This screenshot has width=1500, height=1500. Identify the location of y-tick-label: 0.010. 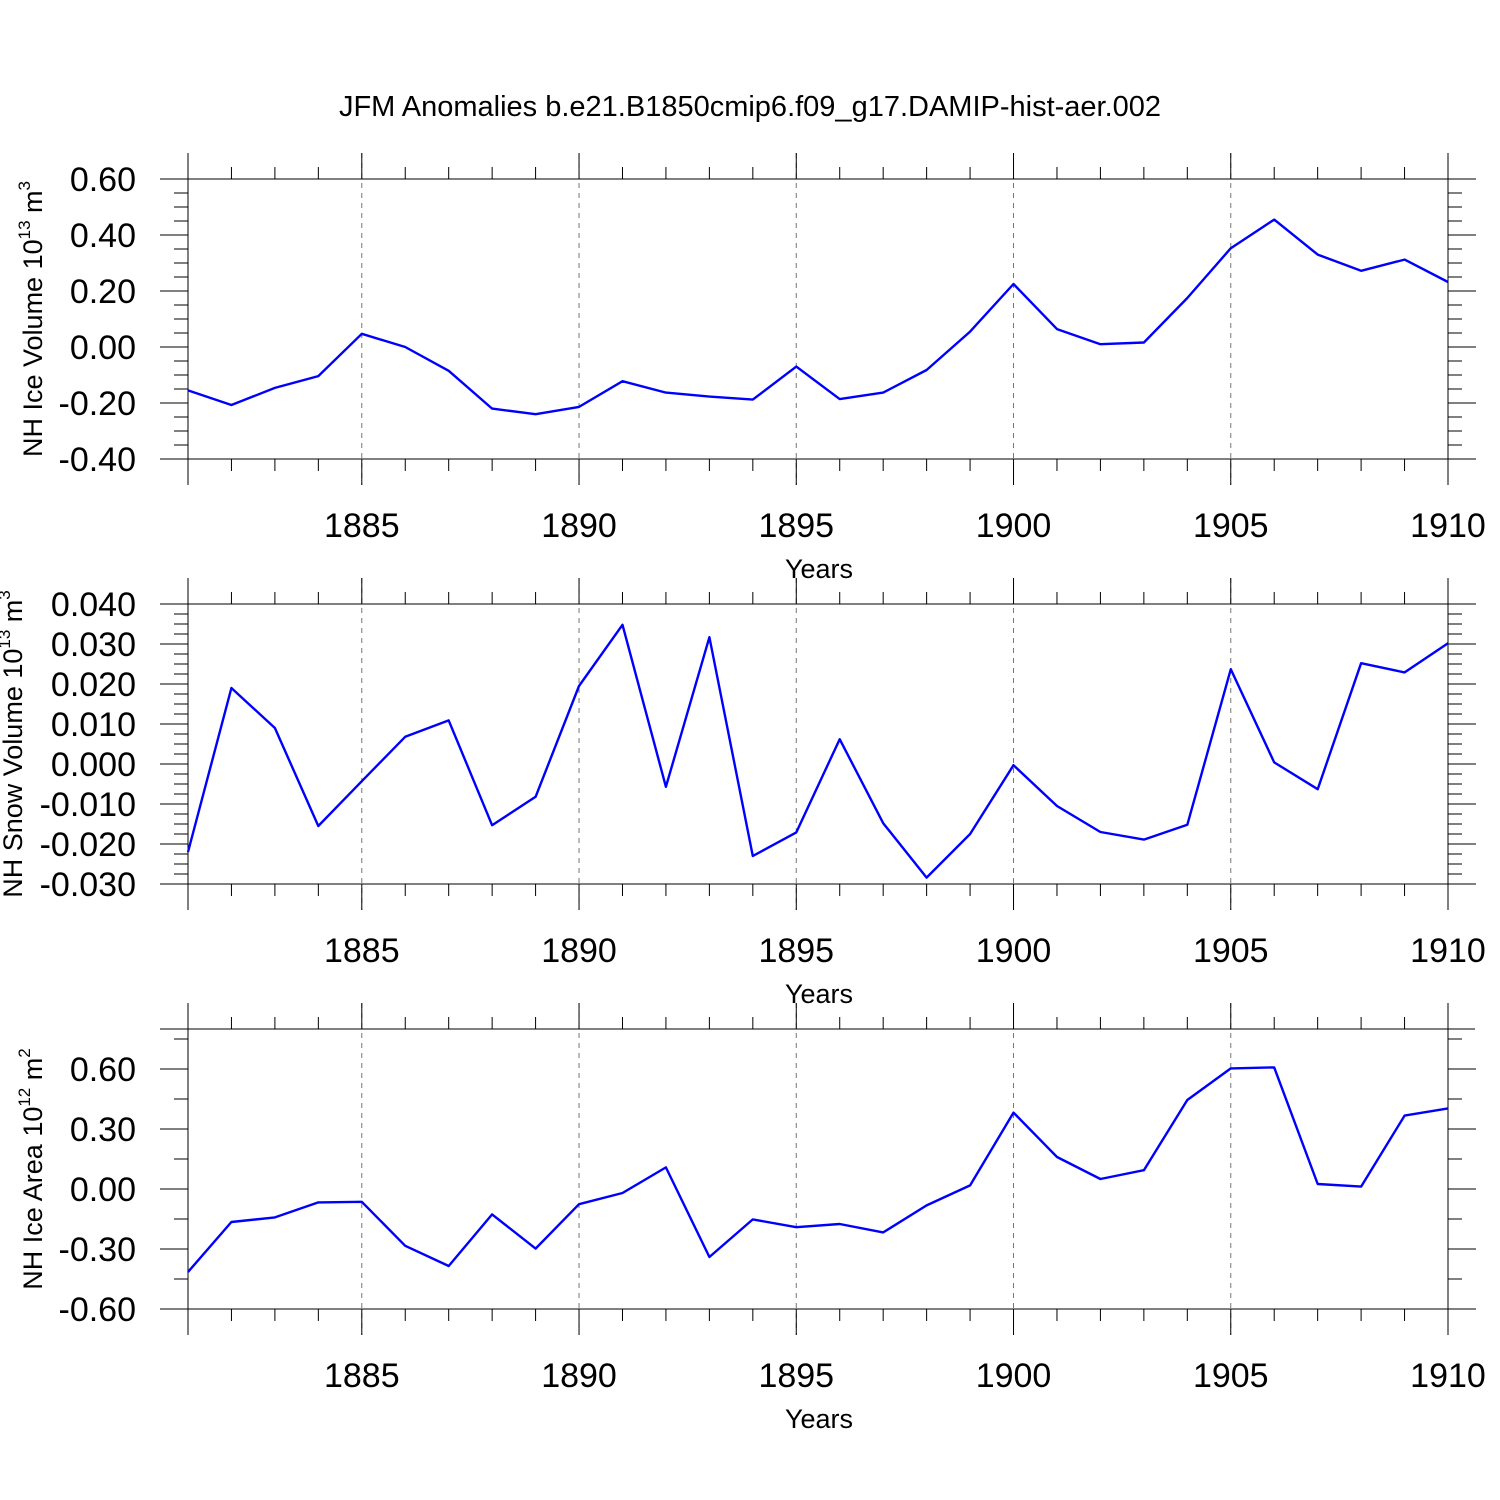
(93, 725).